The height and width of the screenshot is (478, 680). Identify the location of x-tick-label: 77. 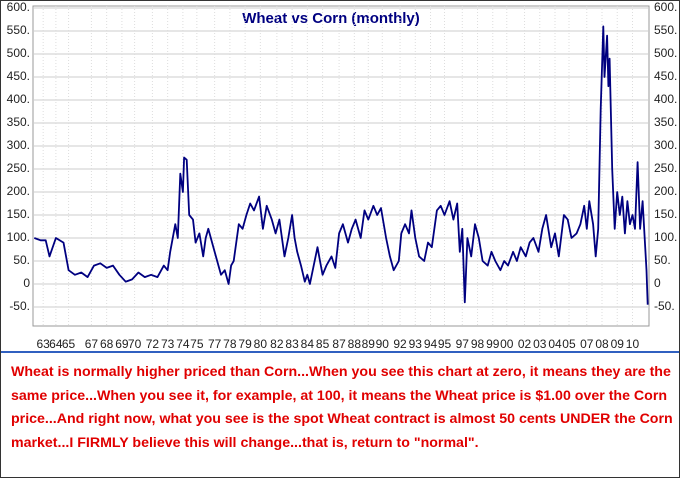
(215, 344).